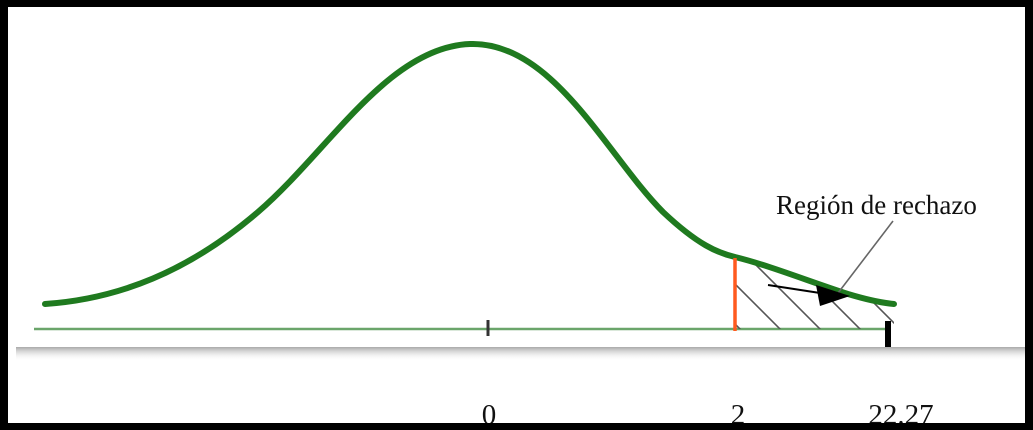 The image size is (1033, 430). What do you see at coordinates (901, 414) in the screenshot?
I see `tick-label-observed: 22.27` at bounding box center [901, 414].